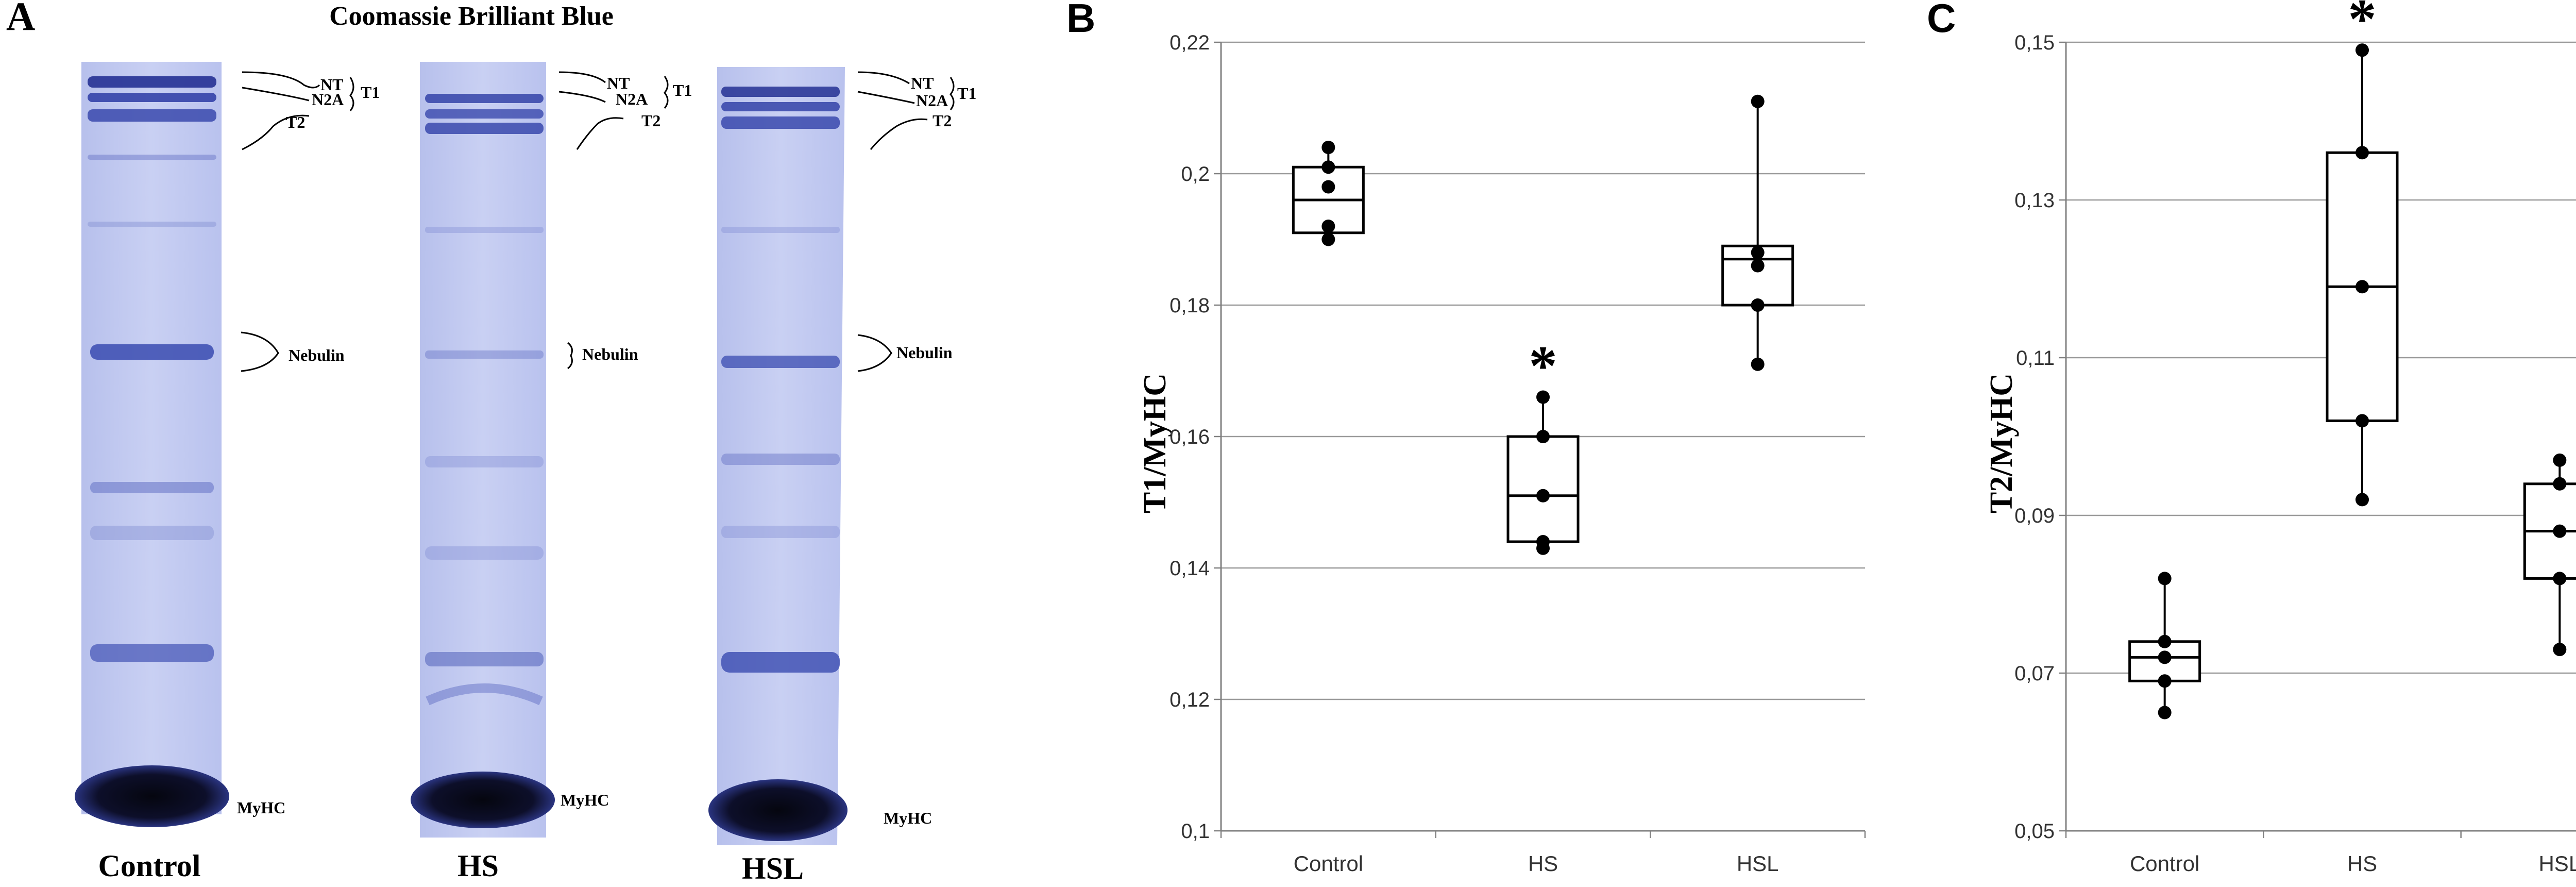 This screenshot has width=2576, height=887. Describe the element at coordinates (942, 120) in the screenshot. I see `band-label-t2-hsl: T2` at that location.